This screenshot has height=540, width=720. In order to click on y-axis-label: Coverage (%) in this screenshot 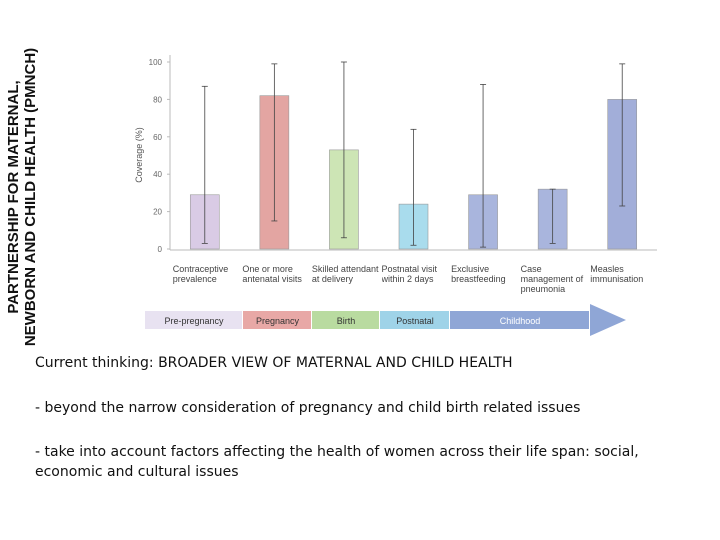, I will do `click(139, 155)`.